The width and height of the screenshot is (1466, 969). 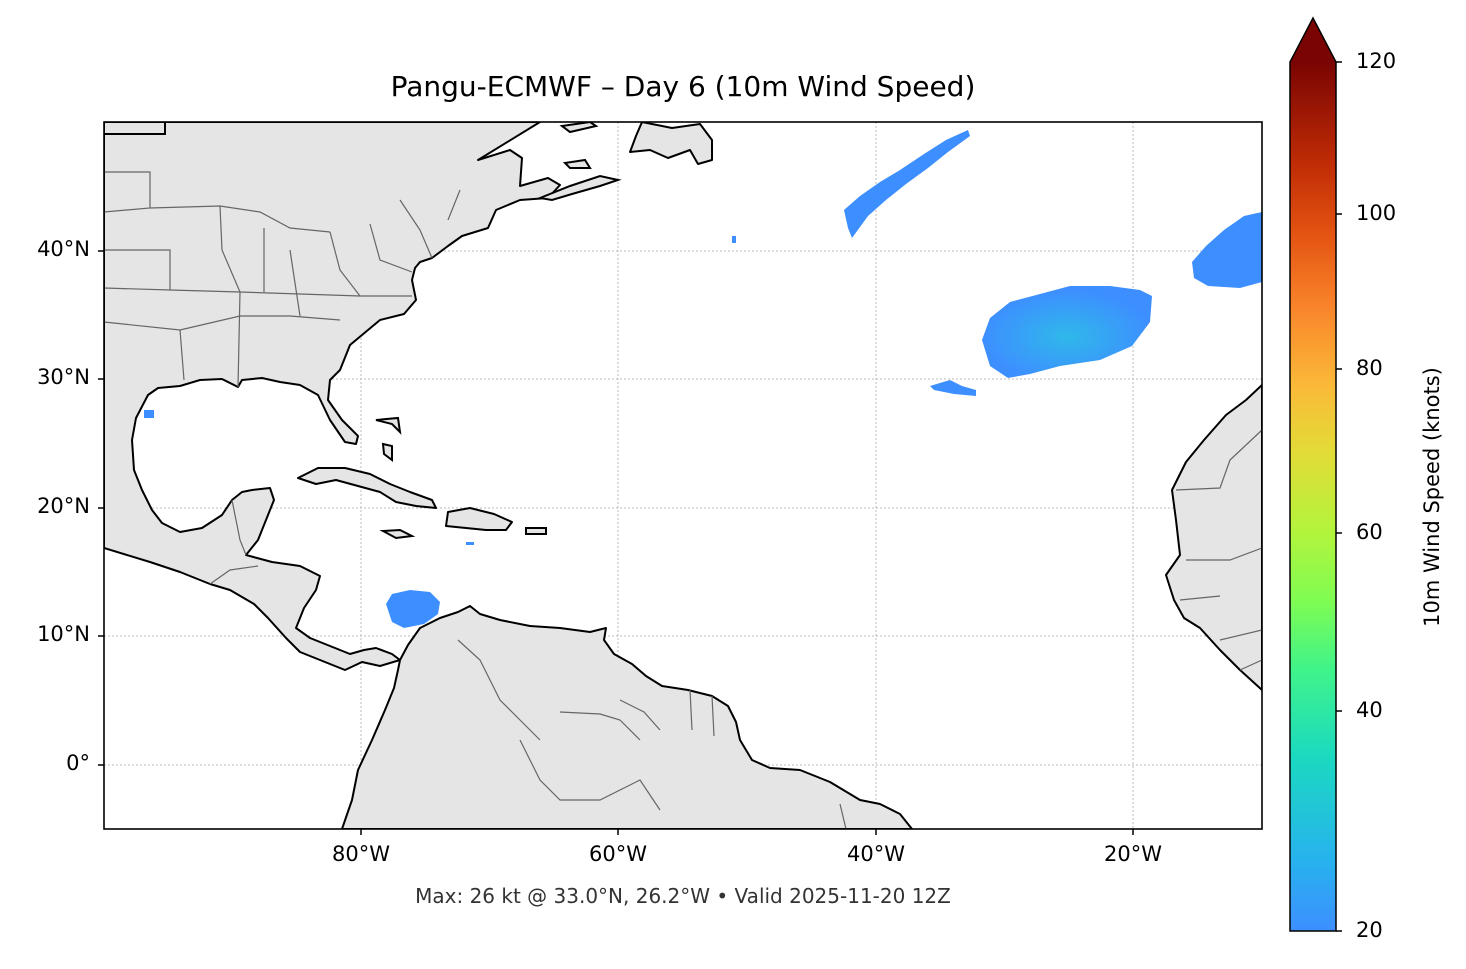 I want to click on hispaniola-land, so click(x=479, y=519).